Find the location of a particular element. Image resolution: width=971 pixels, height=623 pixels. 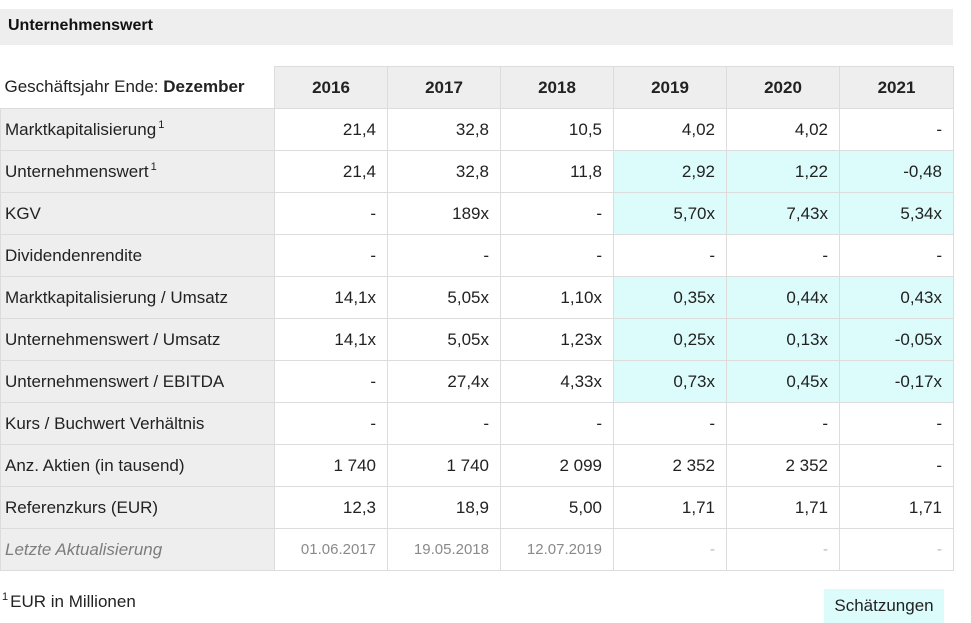

row-label-text: Unternehmenswert / EBITDA is located at coordinates (115, 381).